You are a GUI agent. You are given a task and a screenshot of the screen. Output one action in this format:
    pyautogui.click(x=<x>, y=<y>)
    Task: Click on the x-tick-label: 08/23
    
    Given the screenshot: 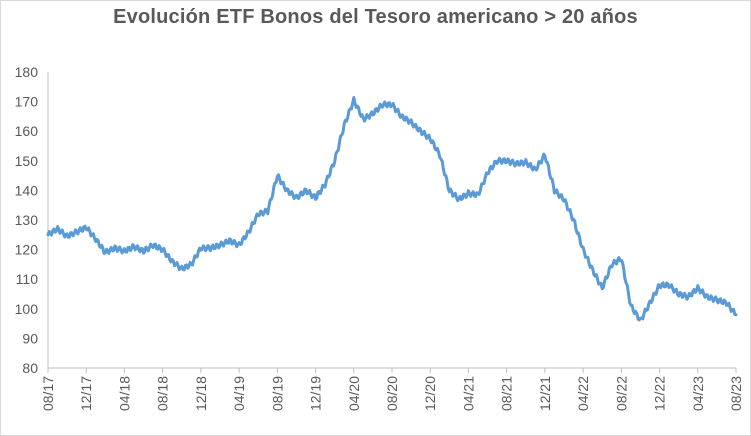 What is the action you would take?
    pyautogui.click(x=736, y=393)
    